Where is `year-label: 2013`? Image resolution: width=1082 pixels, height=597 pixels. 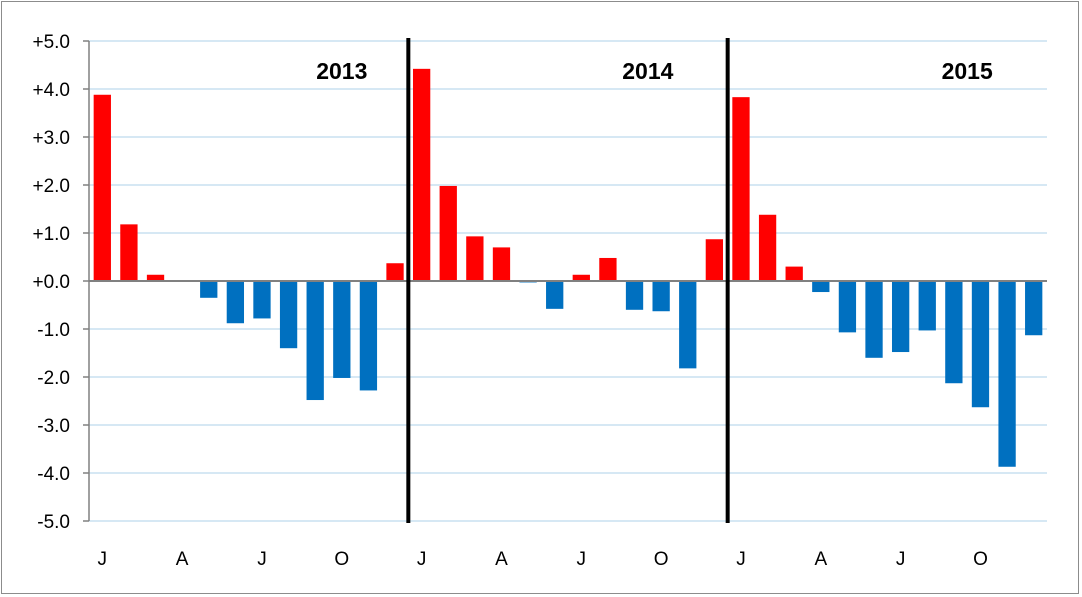
year-label: 2013 is located at coordinates (341, 71).